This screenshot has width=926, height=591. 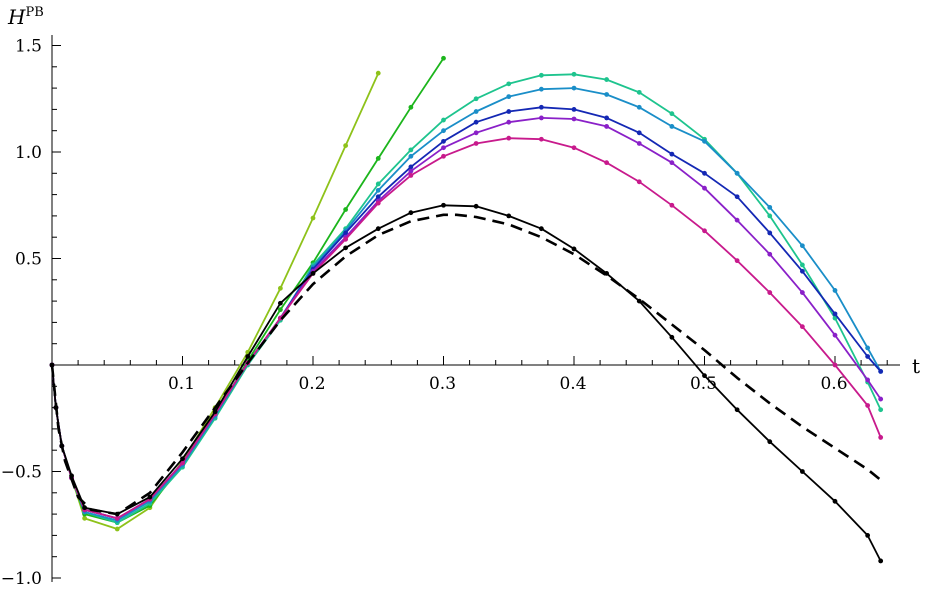 I want to click on y-axis-label-superscript: PB, so click(x=34, y=12).